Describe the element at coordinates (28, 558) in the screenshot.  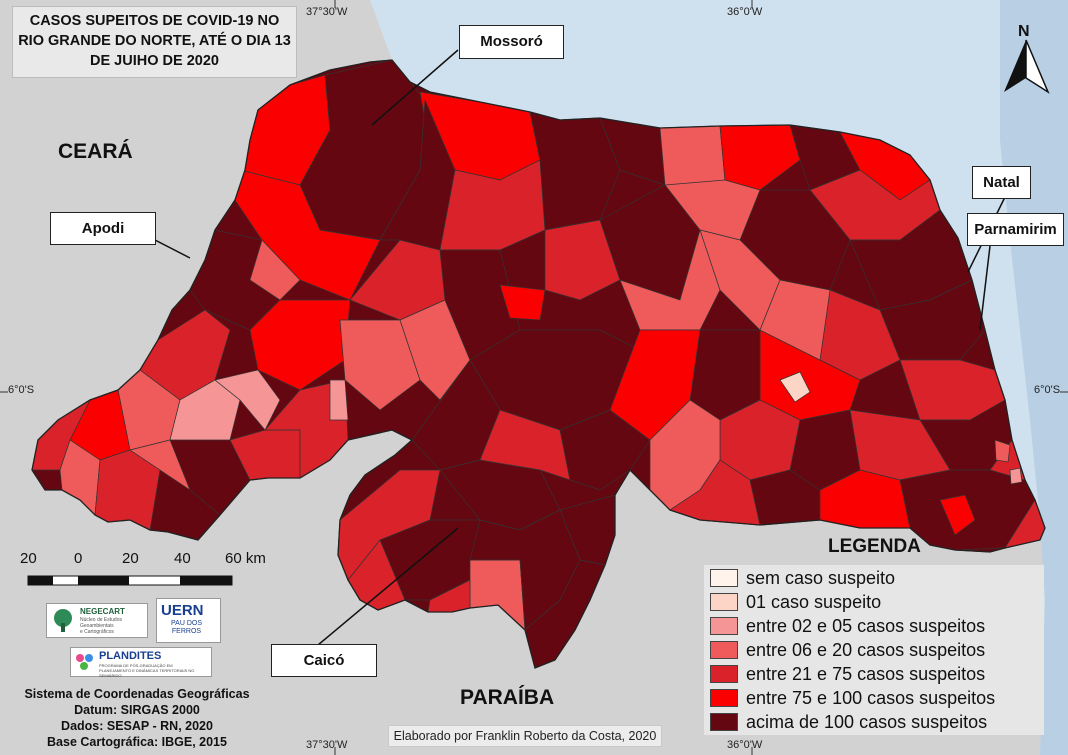
I see `scale-label-0: 20` at that location.